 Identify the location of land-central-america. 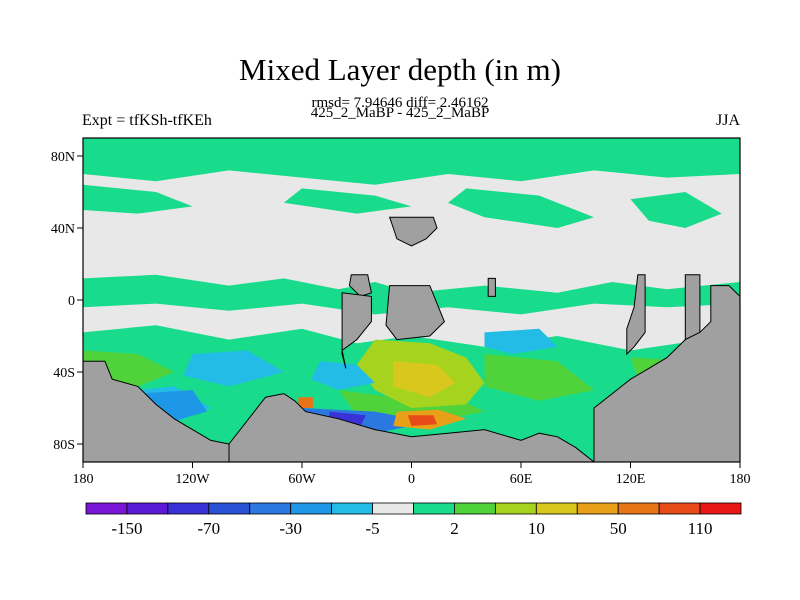
(360, 285).